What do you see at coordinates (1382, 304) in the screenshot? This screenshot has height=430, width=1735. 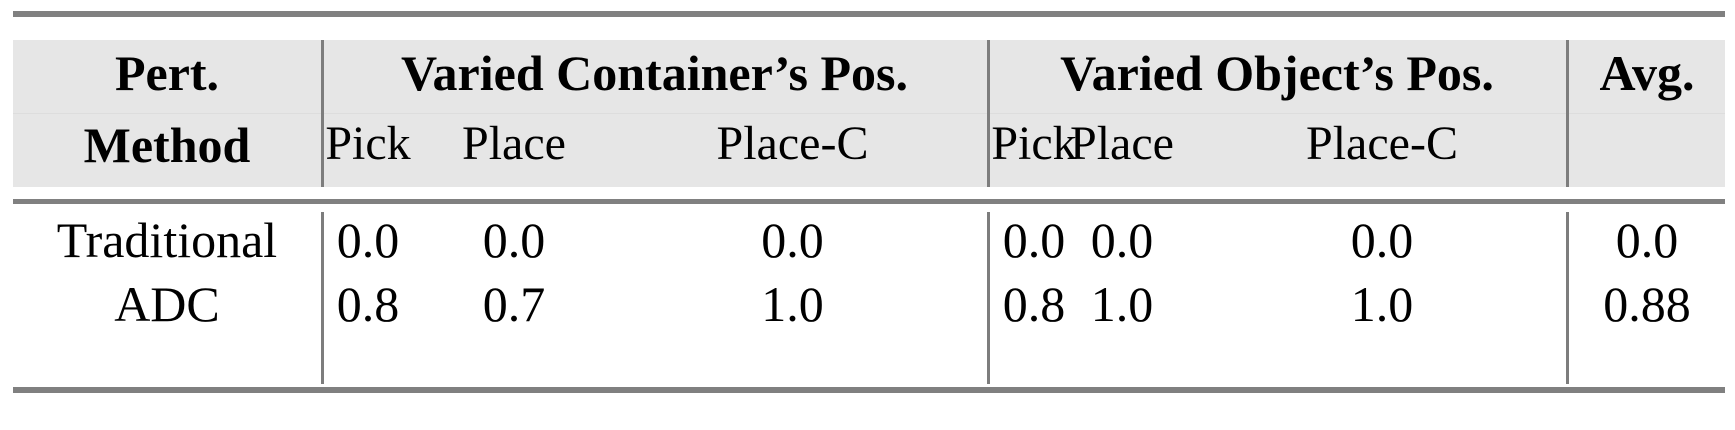 I see `cell-adc-object-place-c: 1.0` at bounding box center [1382, 304].